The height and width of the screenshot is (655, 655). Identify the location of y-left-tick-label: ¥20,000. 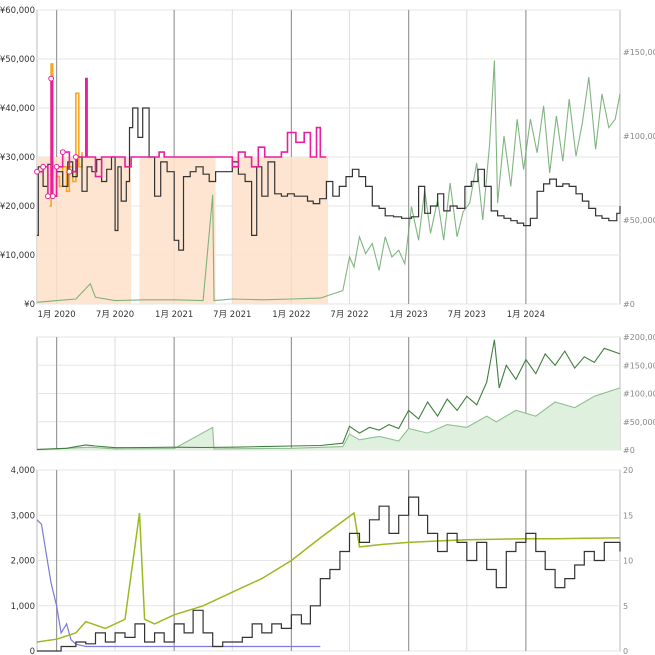
(17, 207).